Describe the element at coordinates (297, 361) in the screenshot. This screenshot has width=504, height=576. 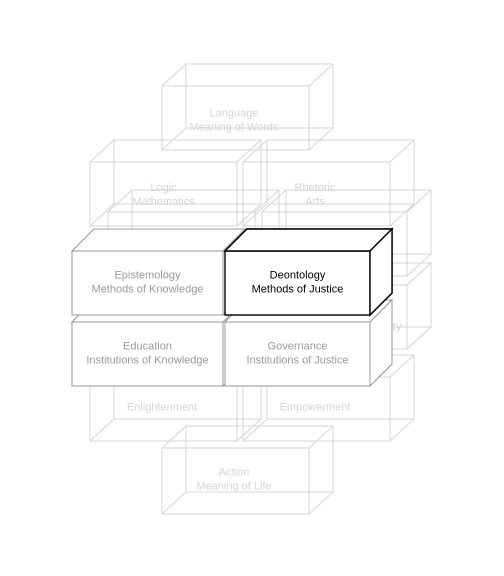
I see `governance-label-line: Institutions of Justice` at that location.